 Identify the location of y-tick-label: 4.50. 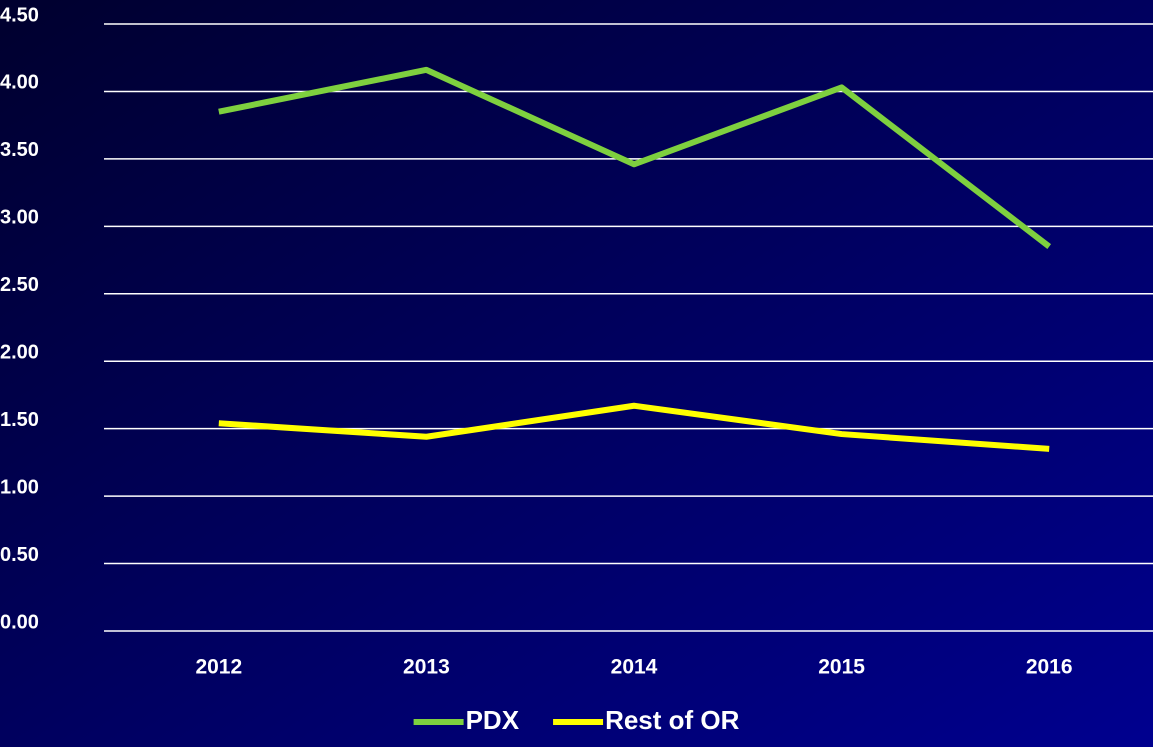
(19, 15).